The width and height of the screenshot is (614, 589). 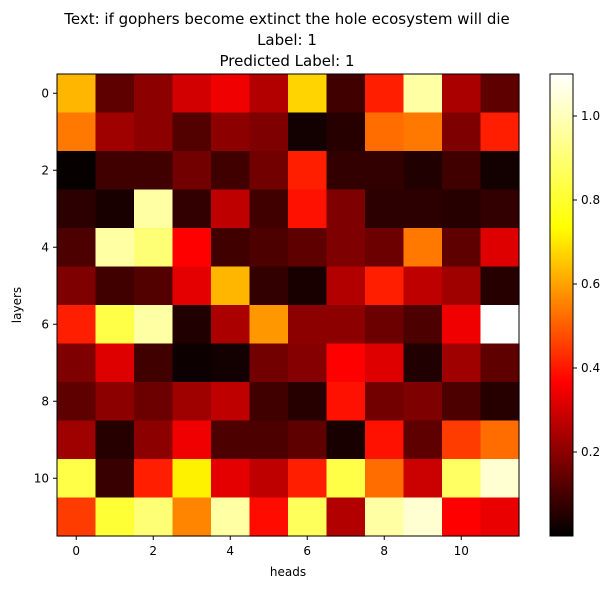 I want to click on heatmap-cell-r10-c4, so click(x=231, y=479).